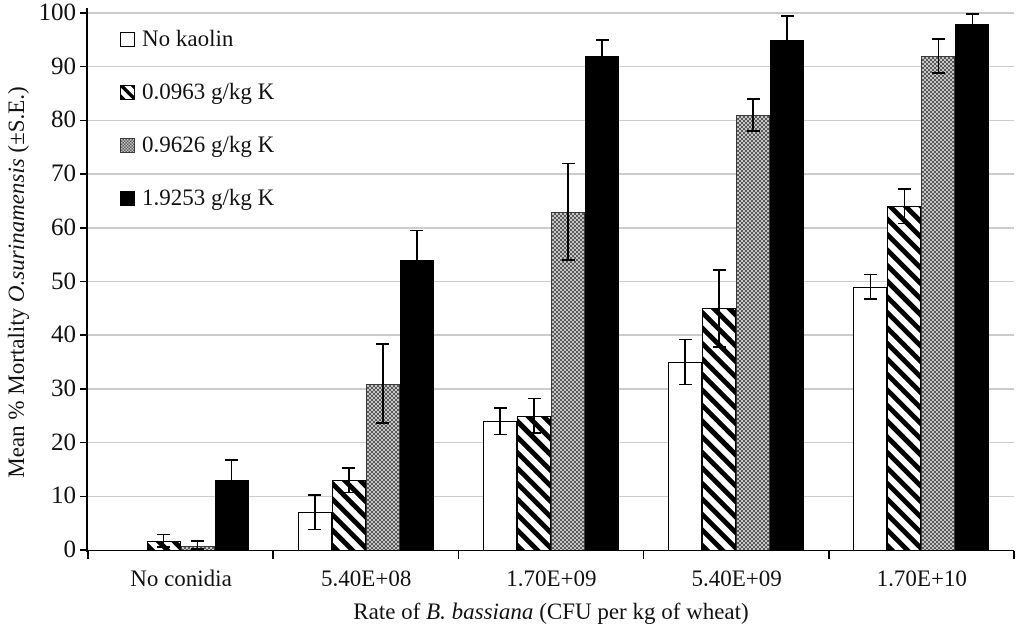 This screenshot has width=1024, height=637. Describe the element at coordinates (390, 611) in the screenshot. I see `axis-title-text: Rate of` at that location.